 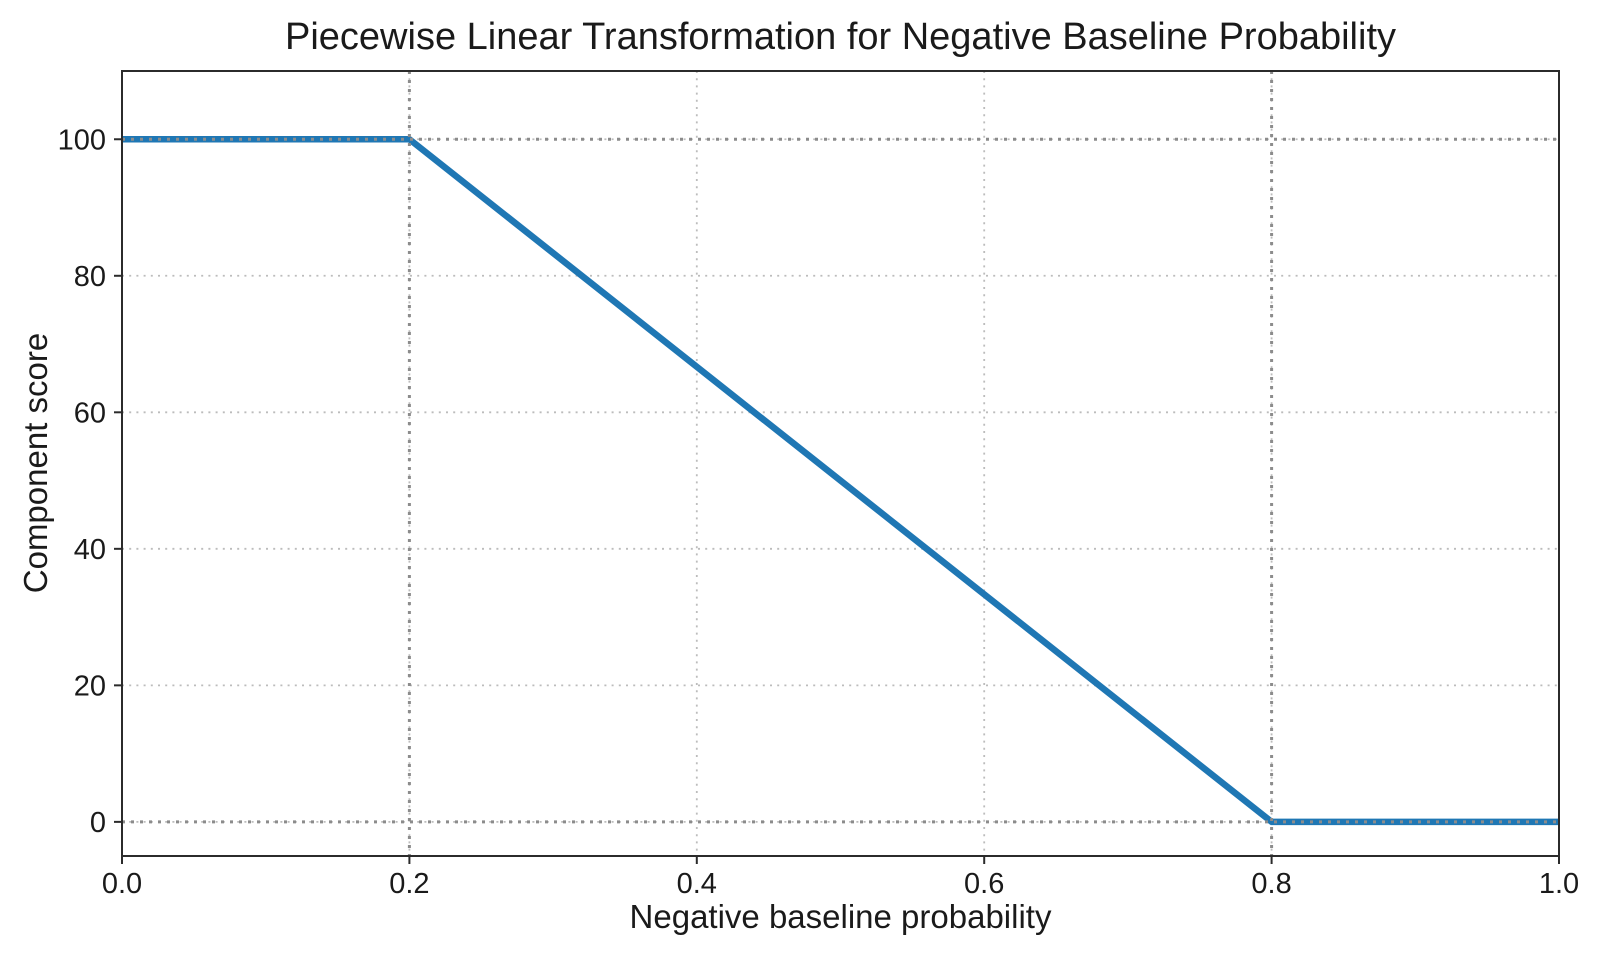 I want to click on x-tick-label: 0.2, so click(x=409, y=884).